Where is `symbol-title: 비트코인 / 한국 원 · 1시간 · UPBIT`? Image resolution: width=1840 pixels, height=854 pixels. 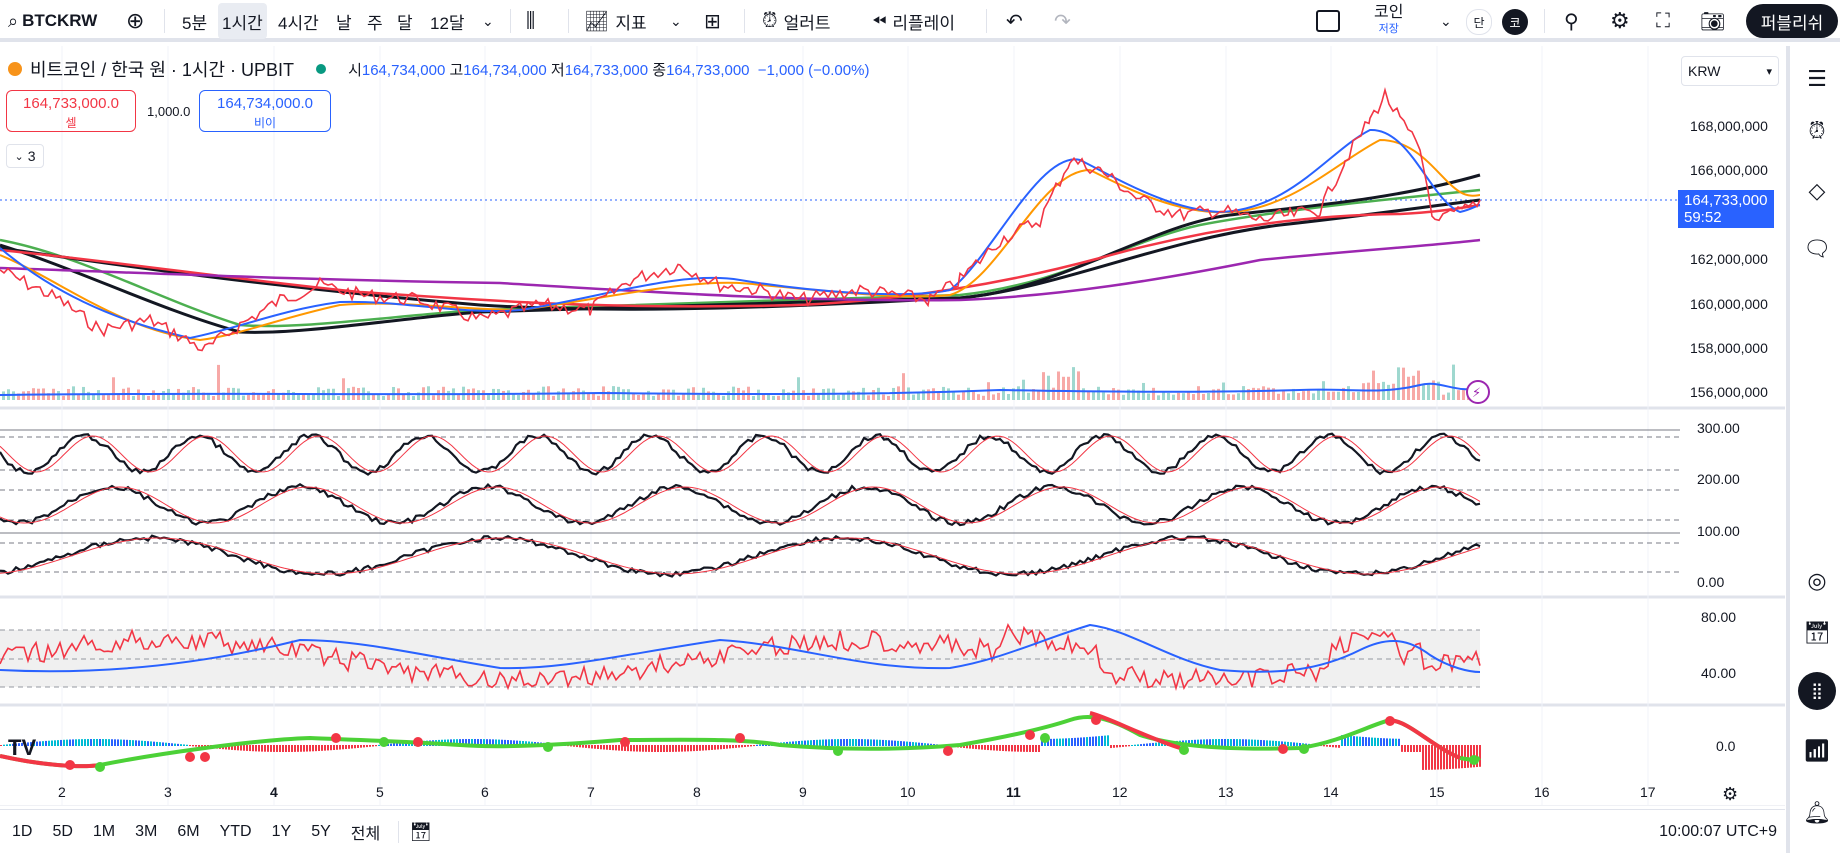 symbol-title: 비트코인 / 한국 원 · 1시간 · UPBIT is located at coordinates (162, 70).